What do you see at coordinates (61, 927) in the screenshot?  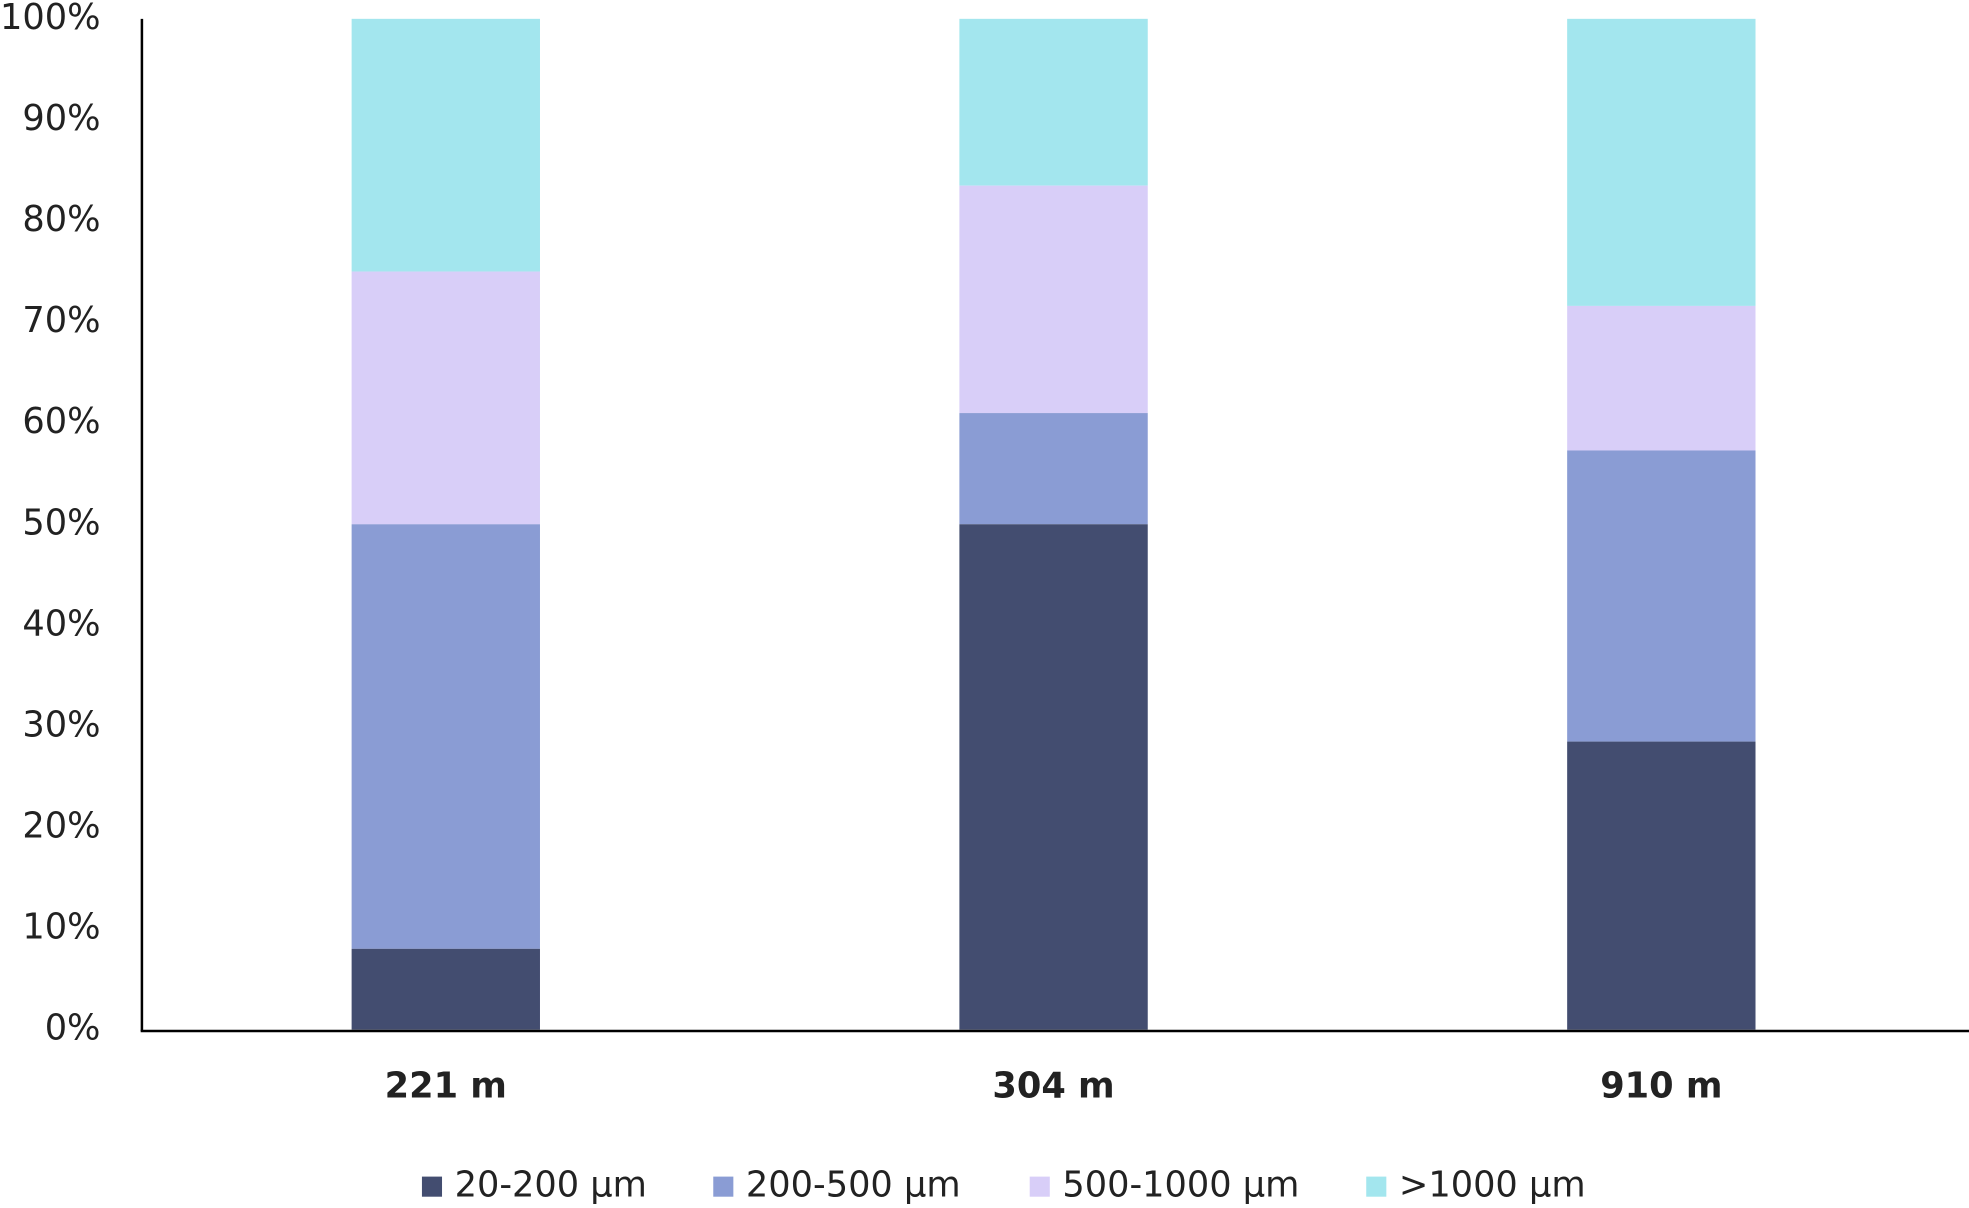 I see `y-tick-label: 10%` at bounding box center [61, 927].